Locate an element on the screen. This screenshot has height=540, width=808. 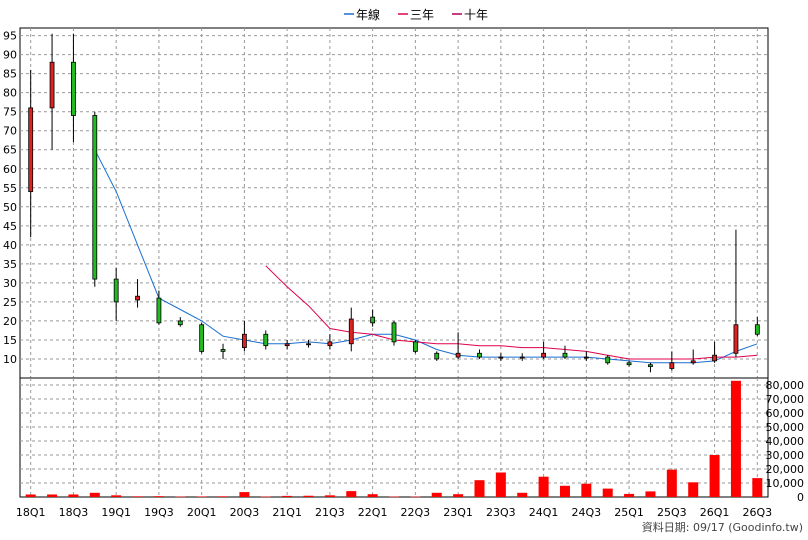
volume-y-tick: 50,000 is located at coordinates (785, 427).